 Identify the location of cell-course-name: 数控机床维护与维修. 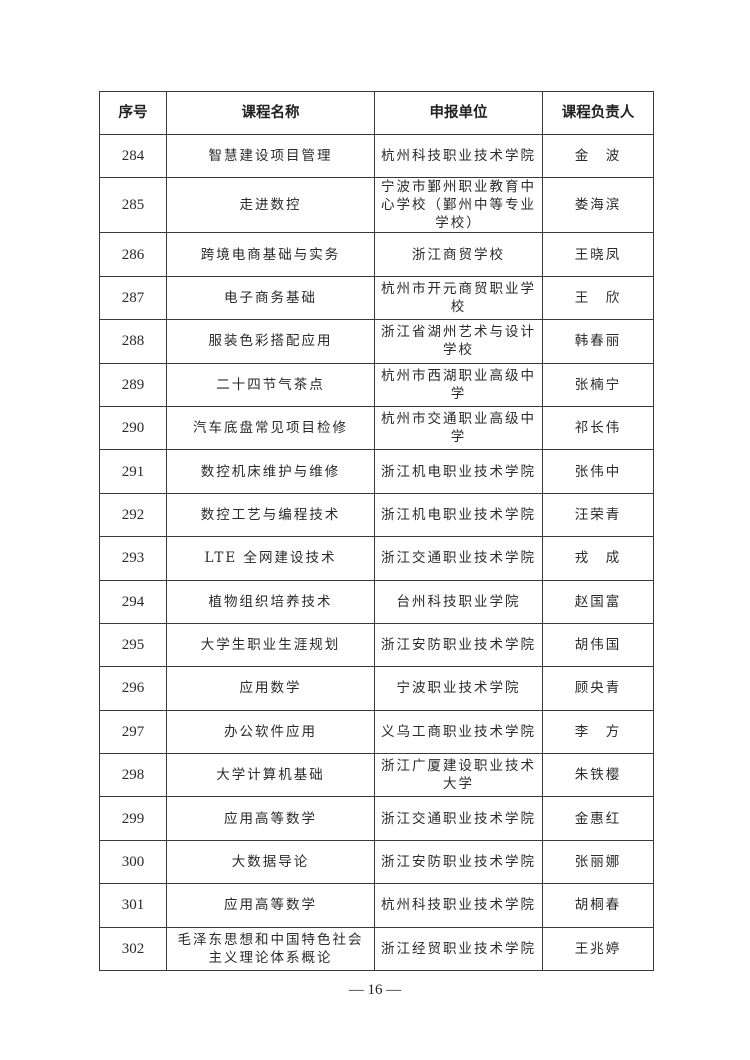
(270, 471).